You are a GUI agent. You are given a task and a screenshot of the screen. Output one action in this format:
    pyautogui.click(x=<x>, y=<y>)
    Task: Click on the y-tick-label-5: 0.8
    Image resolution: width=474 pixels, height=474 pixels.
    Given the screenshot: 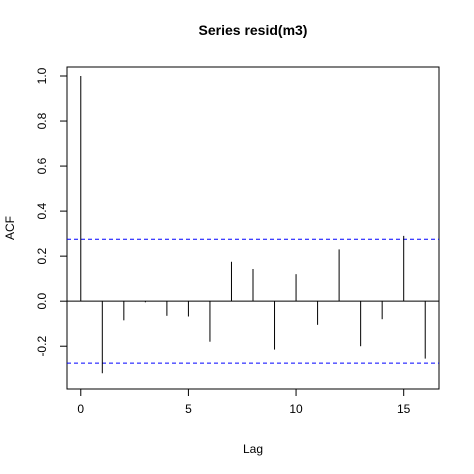 What is the action you would take?
    pyautogui.click(x=42, y=120)
    